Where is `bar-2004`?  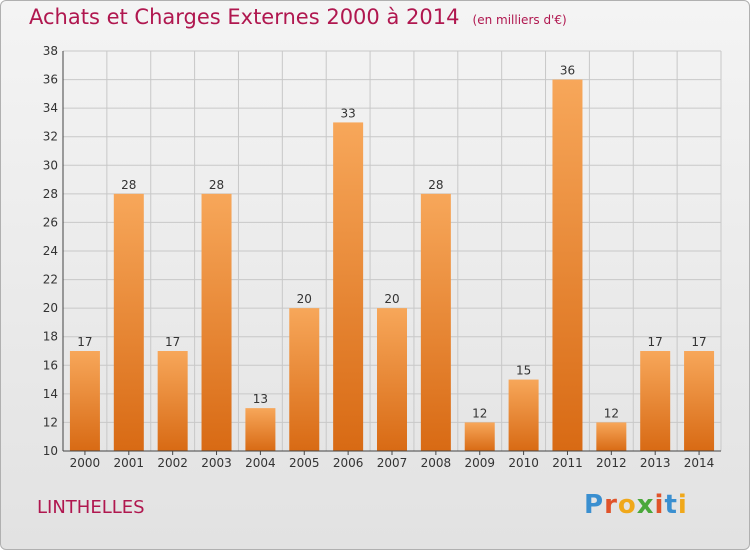
bar-2004 is located at coordinates (260, 429).